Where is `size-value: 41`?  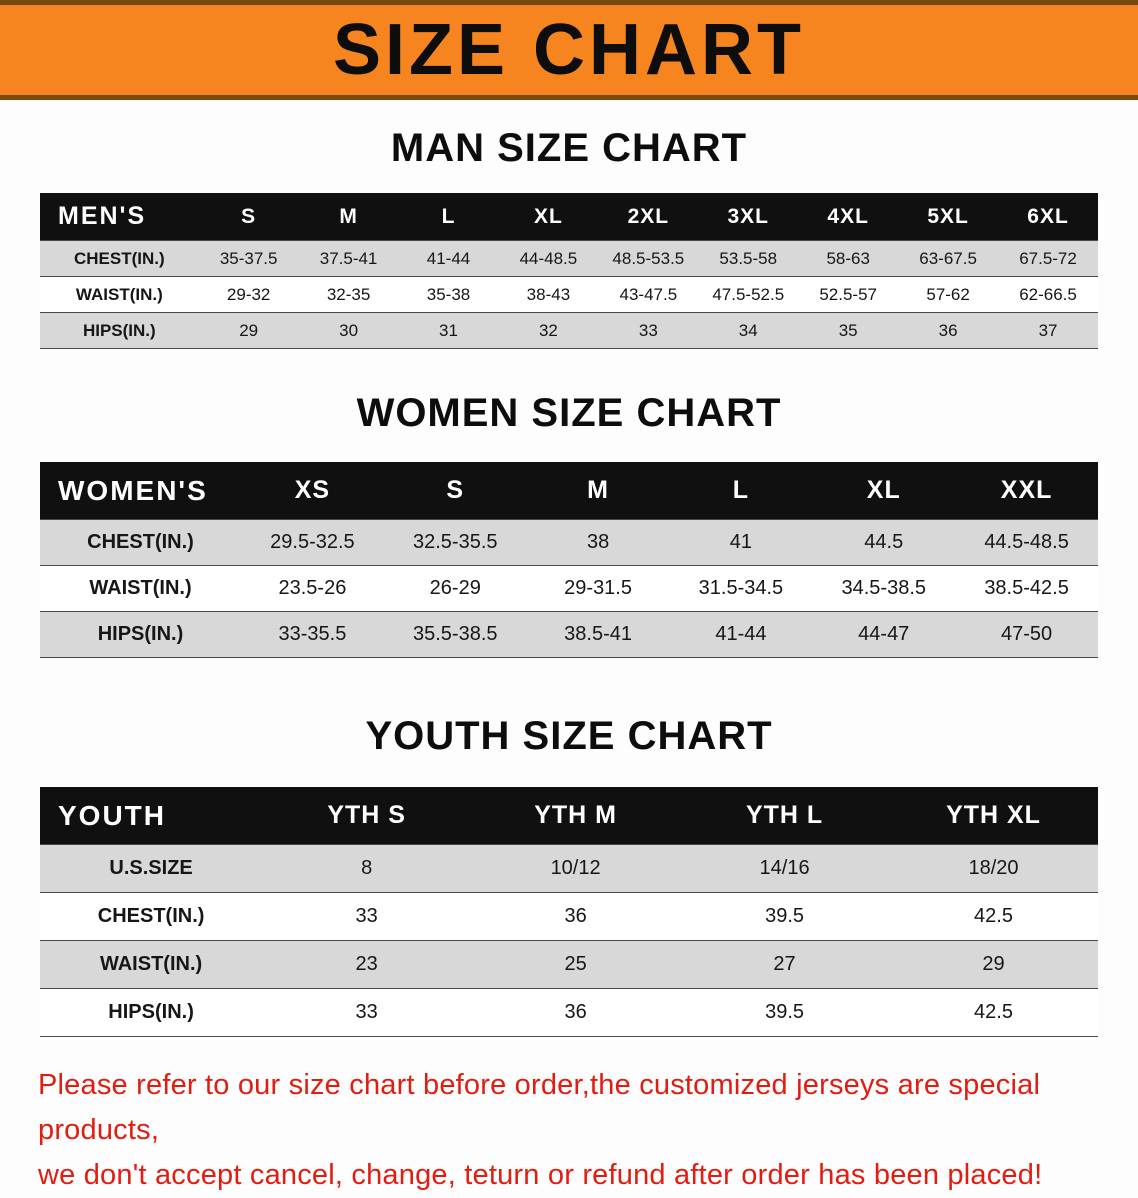 size-value: 41 is located at coordinates (741, 542).